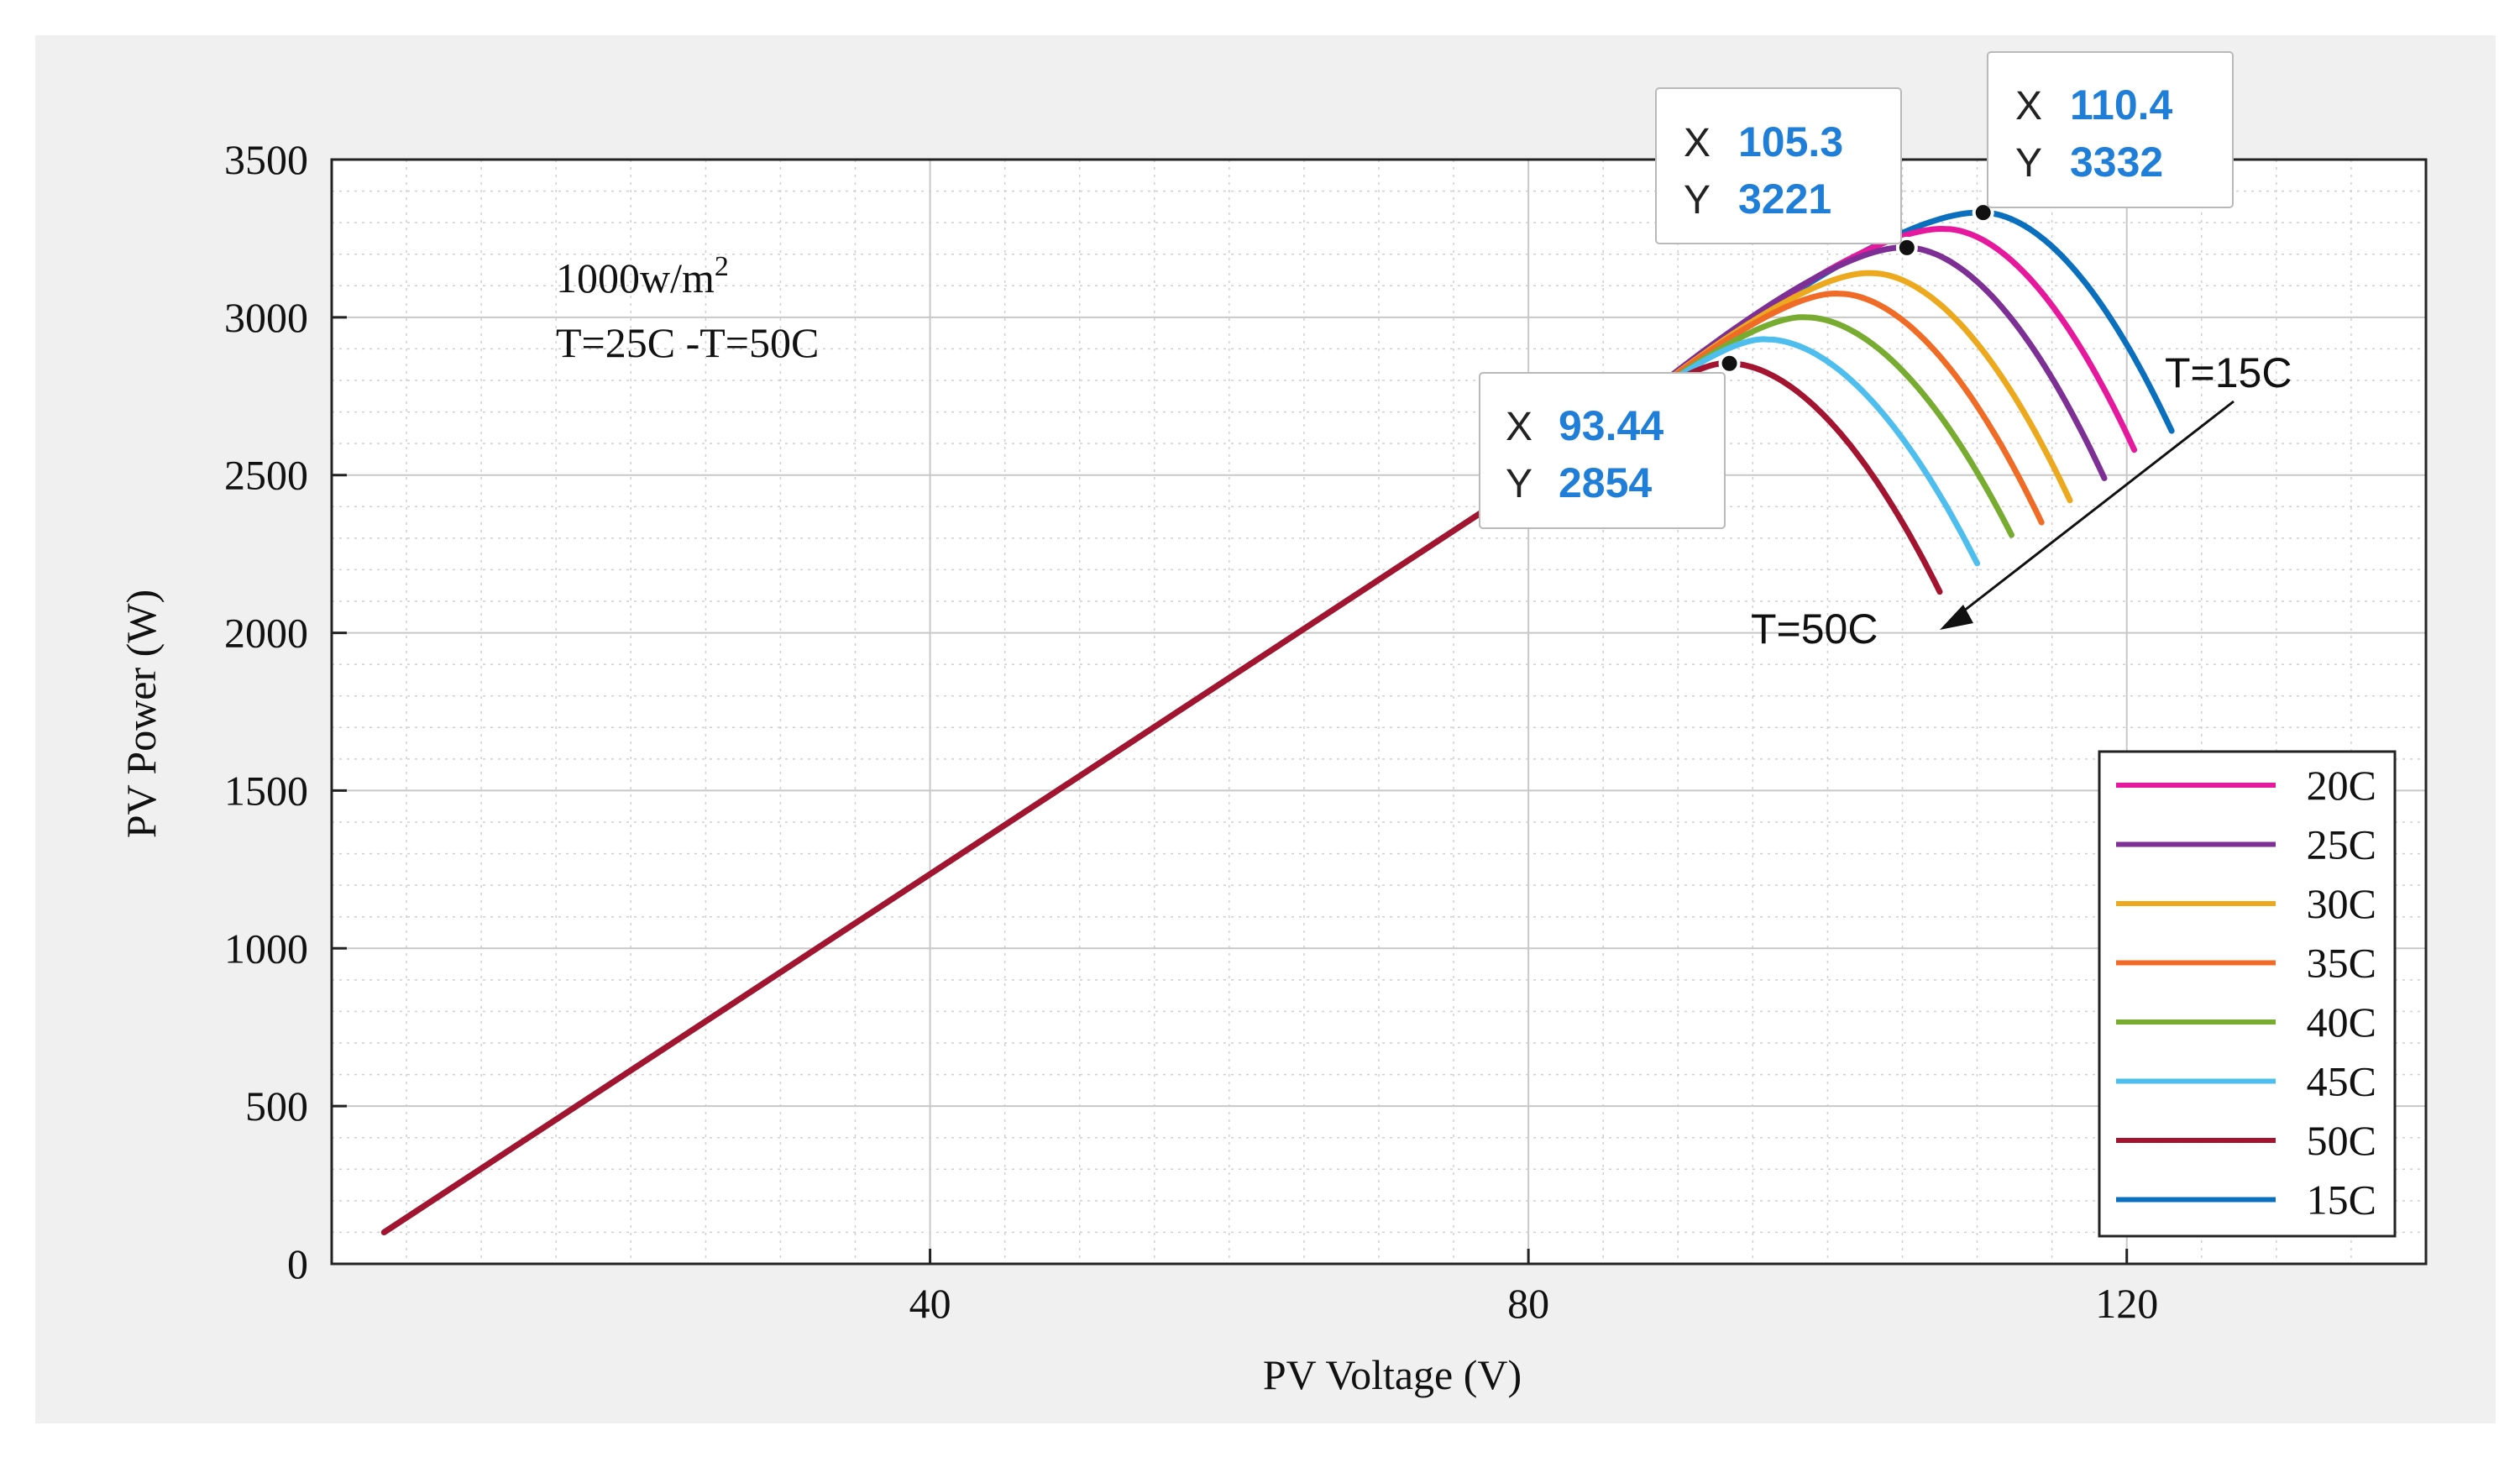 This screenshot has width=2520, height=1457. What do you see at coordinates (2093, 510) in the screenshot?
I see `temperature-arrow-line` at bounding box center [2093, 510].